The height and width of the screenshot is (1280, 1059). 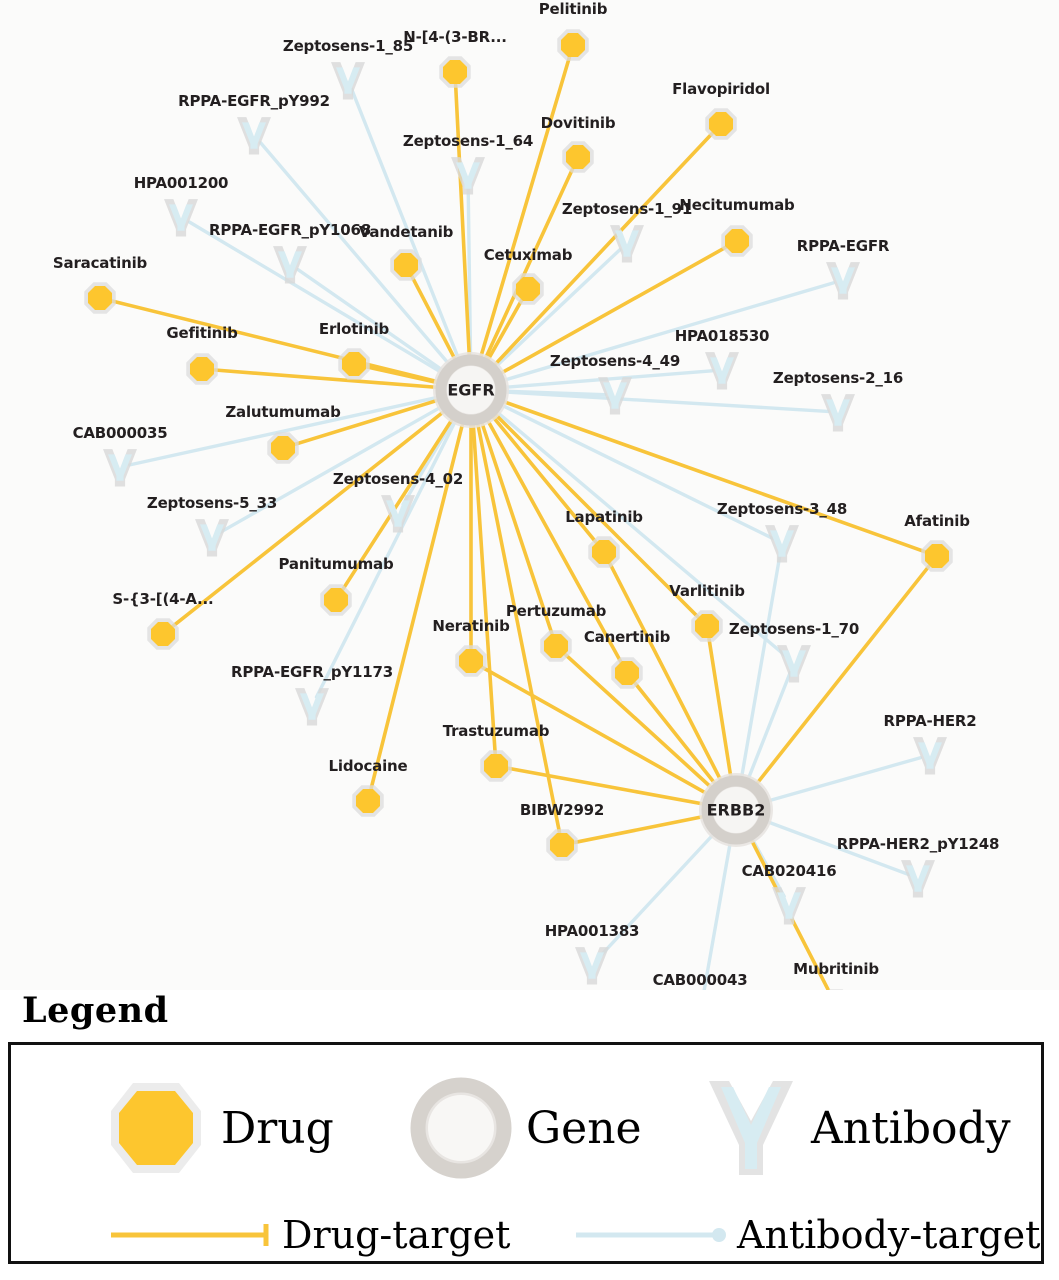 What do you see at coordinates (524, 1128) in the screenshot?
I see `legend-item-gene: Gene` at bounding box center [524, 1128].